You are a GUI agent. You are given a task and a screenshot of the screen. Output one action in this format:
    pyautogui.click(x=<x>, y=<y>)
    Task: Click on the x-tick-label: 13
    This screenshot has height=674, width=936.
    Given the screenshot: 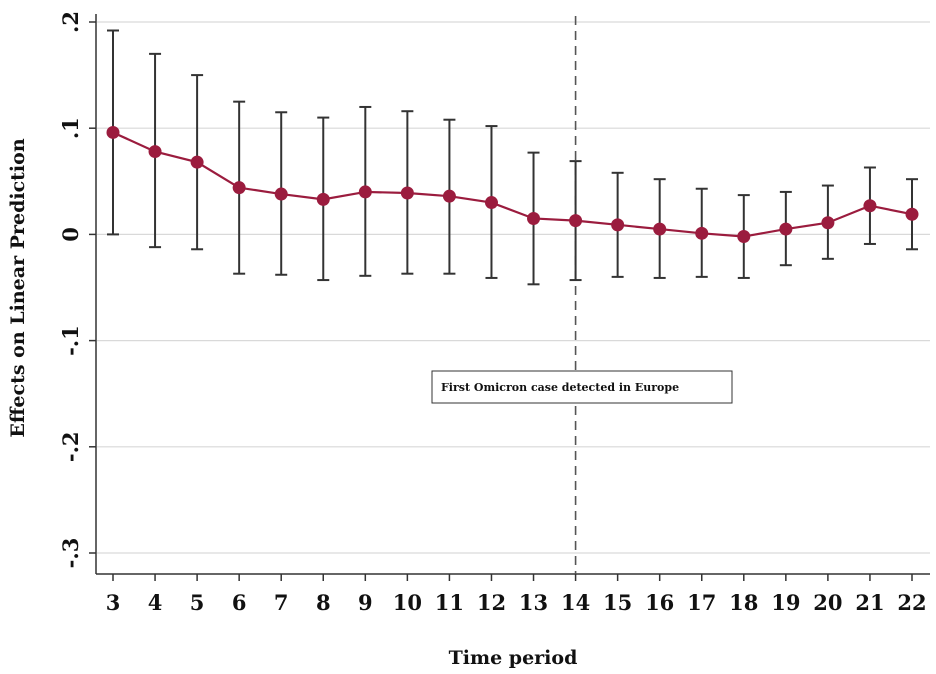 What is the action you would take?
    pyautogui.click(x=533, y=602)
    